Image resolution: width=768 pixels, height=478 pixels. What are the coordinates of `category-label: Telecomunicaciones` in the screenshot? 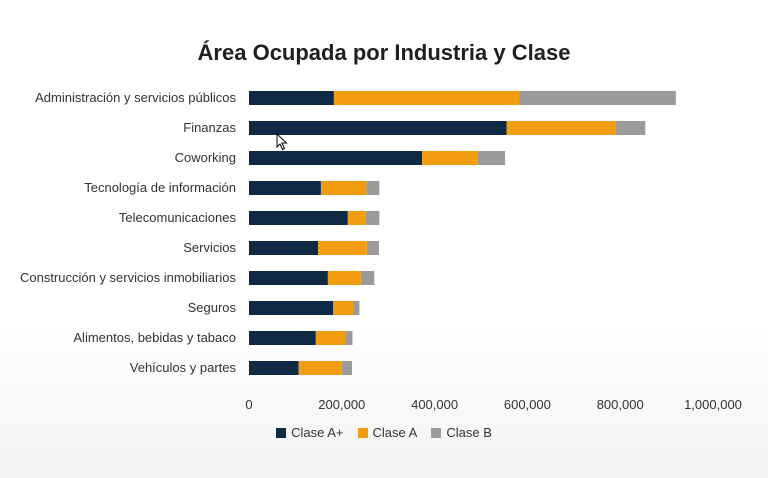 It's located at (178, 217).